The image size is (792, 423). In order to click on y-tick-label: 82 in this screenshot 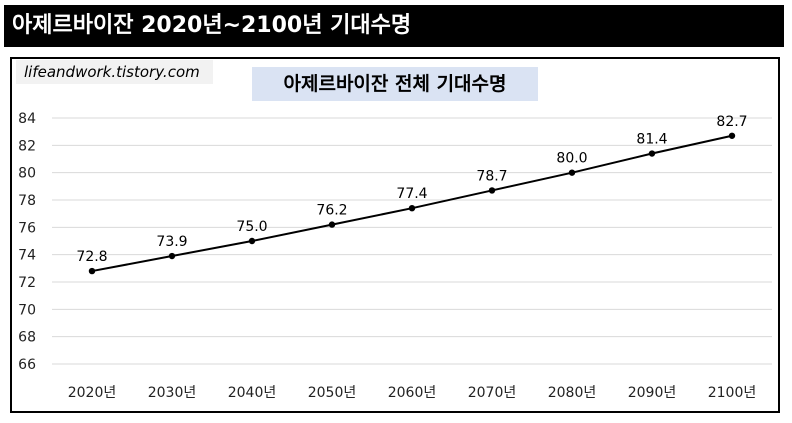, I will do `click(27, 146)`.